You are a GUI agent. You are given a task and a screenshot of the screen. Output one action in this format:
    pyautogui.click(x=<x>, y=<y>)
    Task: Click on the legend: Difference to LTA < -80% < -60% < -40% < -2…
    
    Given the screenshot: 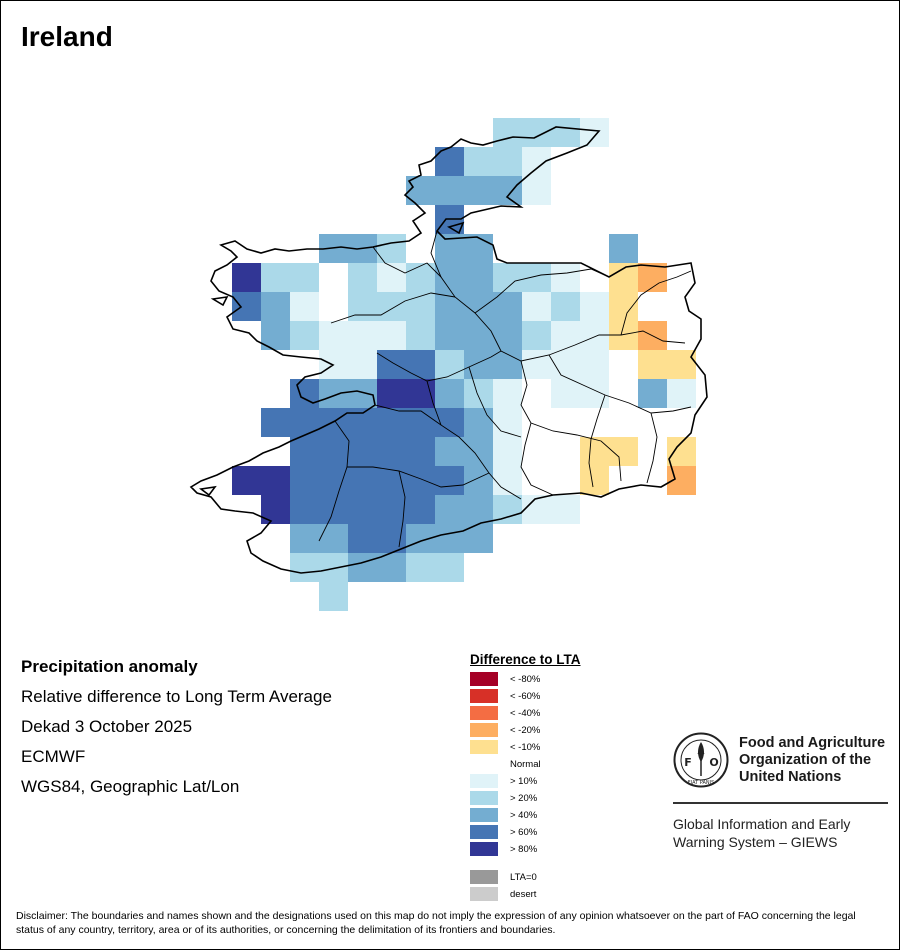 What is the action you would take?
    pyautogui.click(x=560, y=777)
    